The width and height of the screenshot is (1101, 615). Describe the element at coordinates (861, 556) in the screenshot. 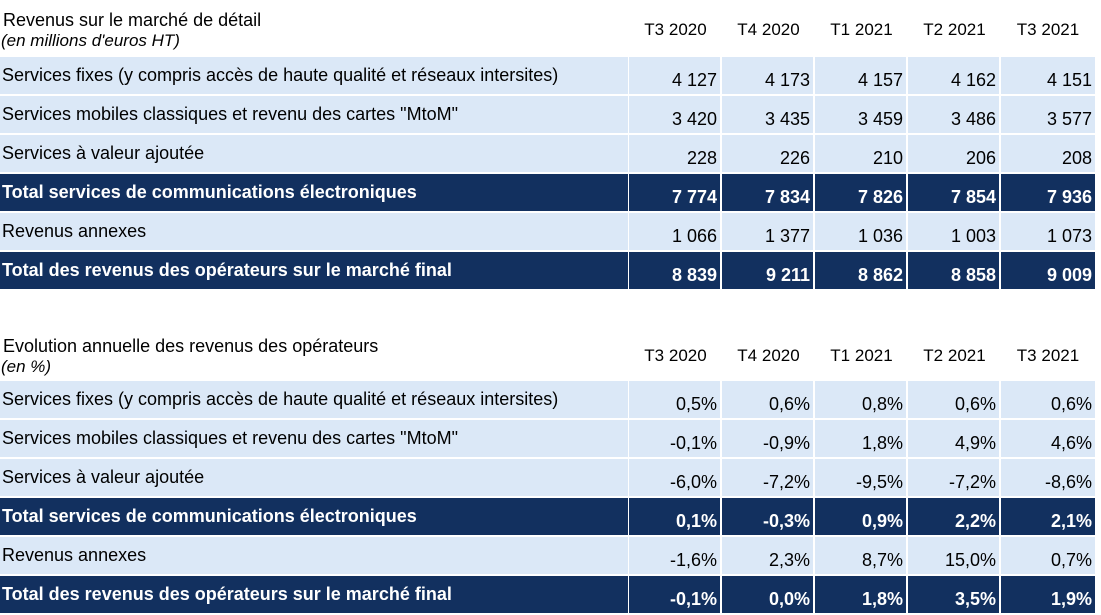

I see `cell-value: 8,7%` at that location.